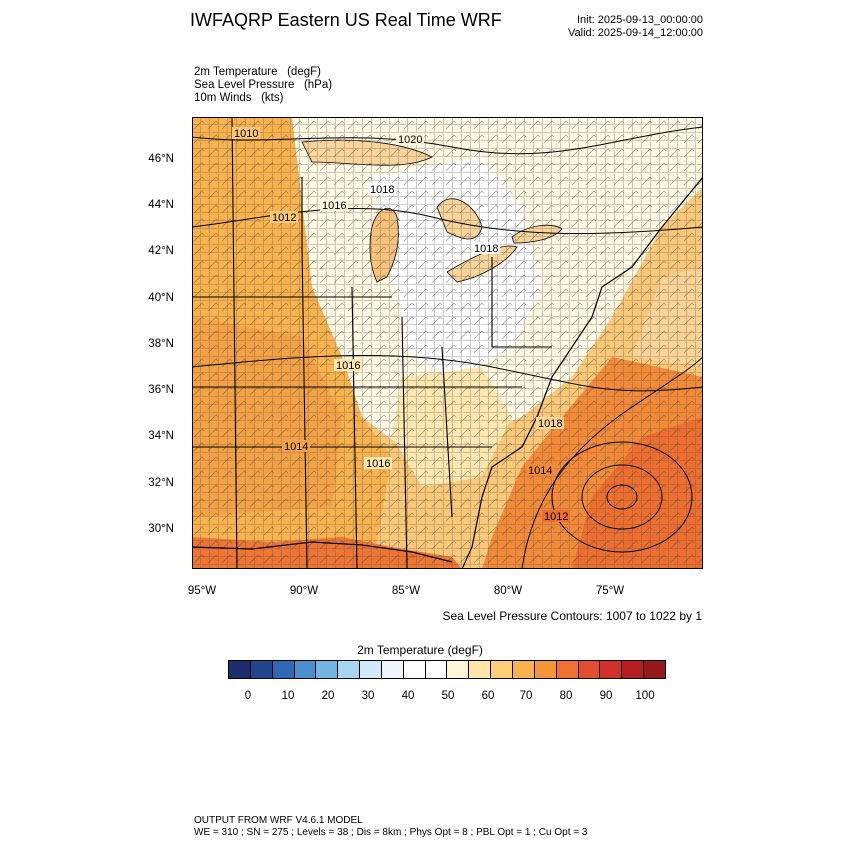  I want to click on lat-tick: 44°N, so click(161, 205).